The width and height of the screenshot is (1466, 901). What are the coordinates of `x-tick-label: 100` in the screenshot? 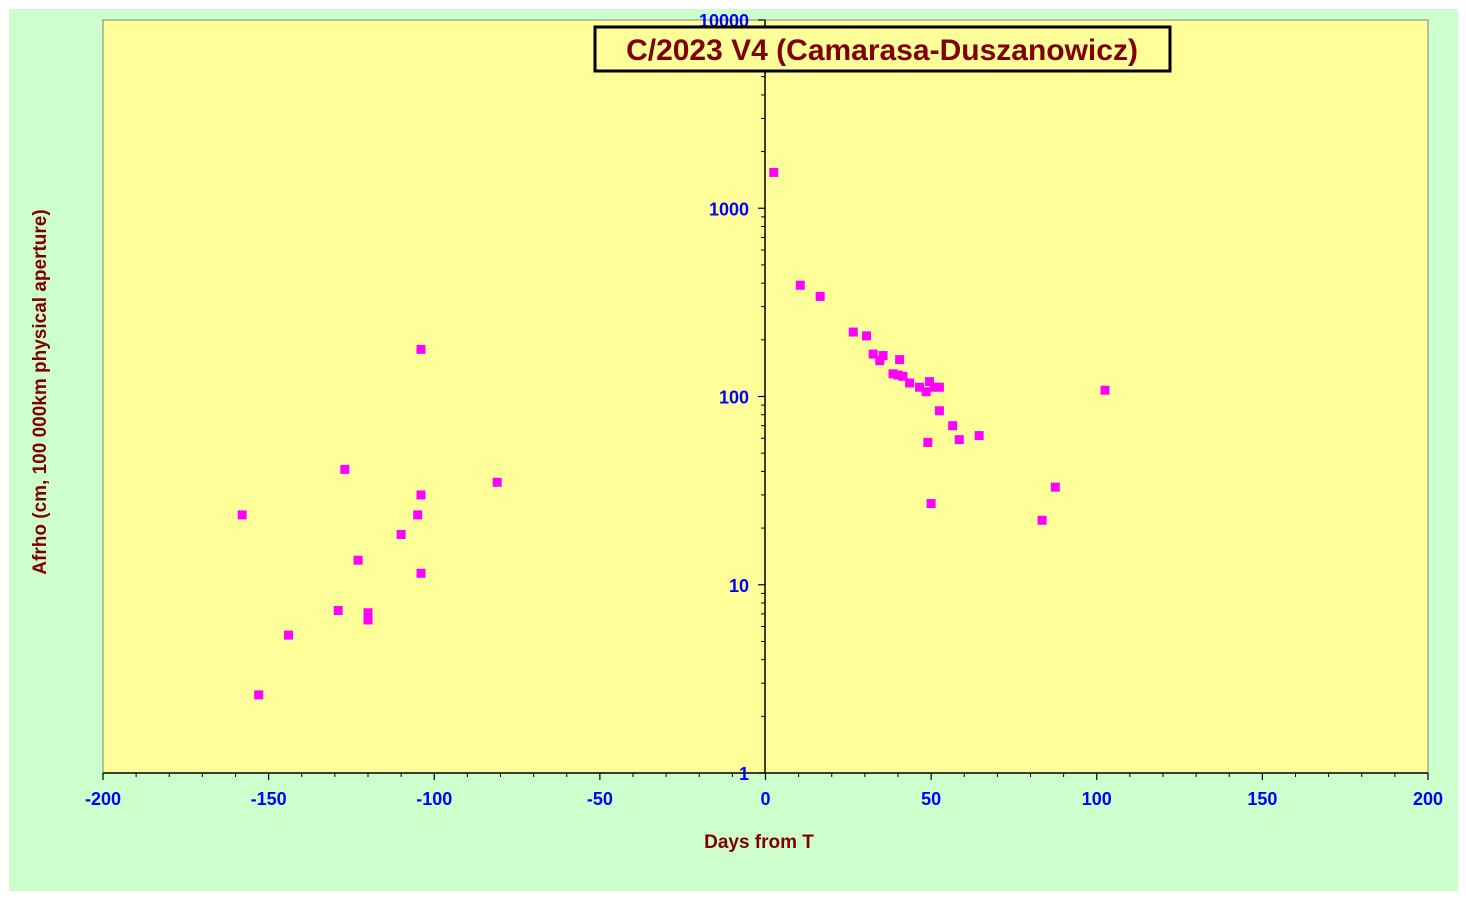 It's located at (1097, 799).